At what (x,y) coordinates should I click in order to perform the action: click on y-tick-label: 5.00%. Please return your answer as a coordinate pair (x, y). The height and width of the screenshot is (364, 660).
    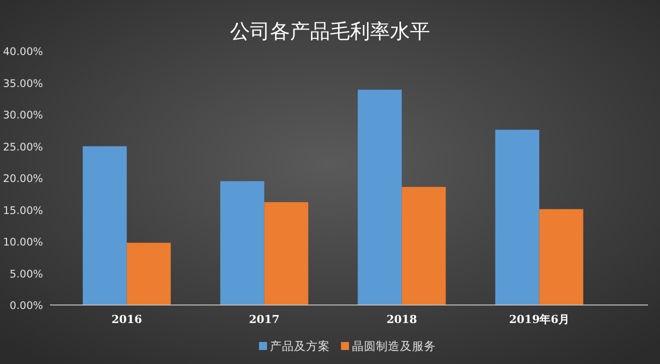
    Looking at the image, I should click on (27, 274).